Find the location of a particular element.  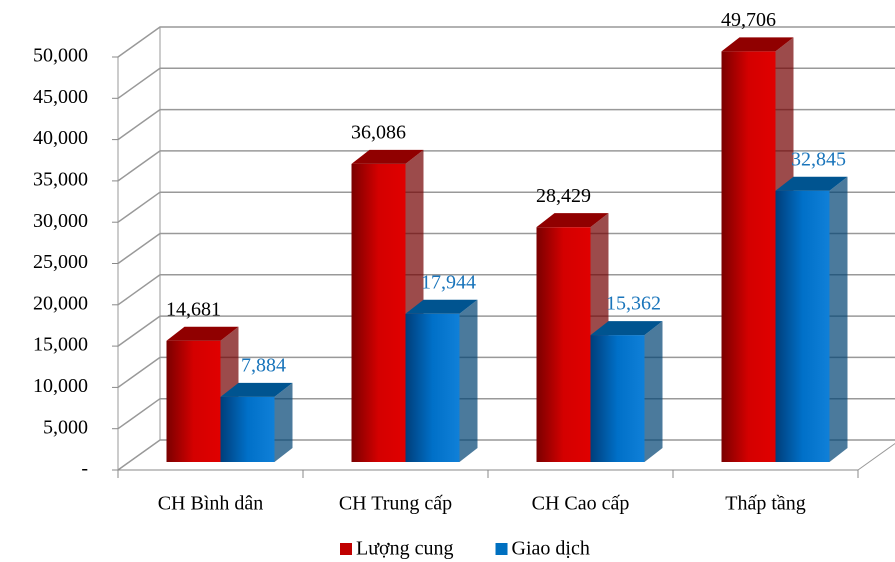

value-label: 7,884 is located at coordinates (263, 365).